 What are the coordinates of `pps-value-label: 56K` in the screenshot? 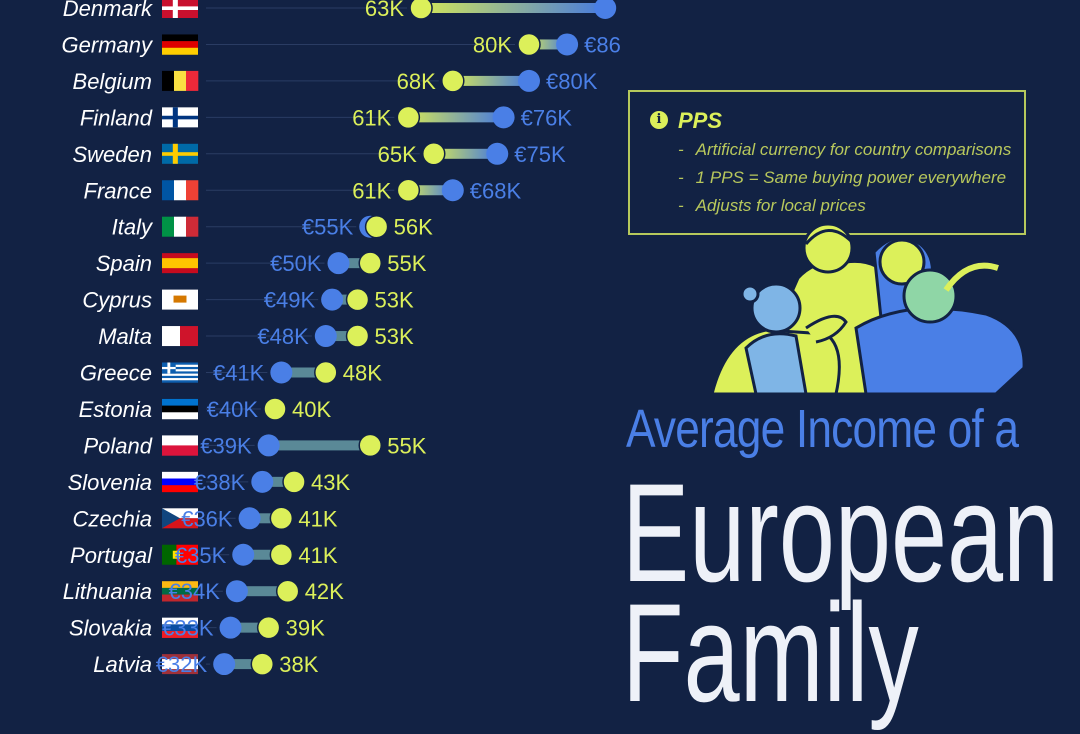 It's located at (413, 227).